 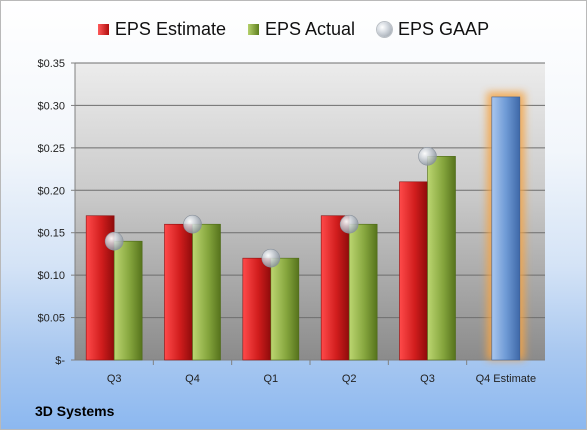 What do you see at coordinates (51, 149) in the screenshot?
I see `y-tick-label: $0.25` at bounding box center [51, 149].